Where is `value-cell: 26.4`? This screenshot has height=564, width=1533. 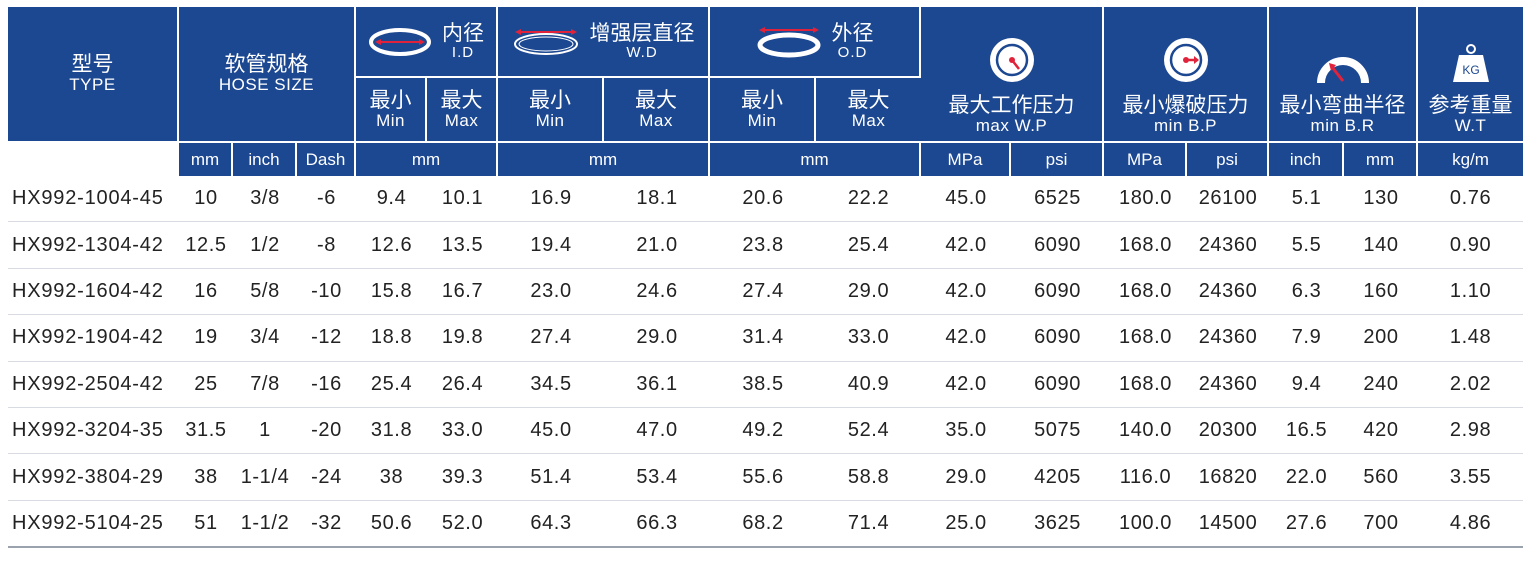 value-cell: 26.4 is located at coordinates (463, 385).